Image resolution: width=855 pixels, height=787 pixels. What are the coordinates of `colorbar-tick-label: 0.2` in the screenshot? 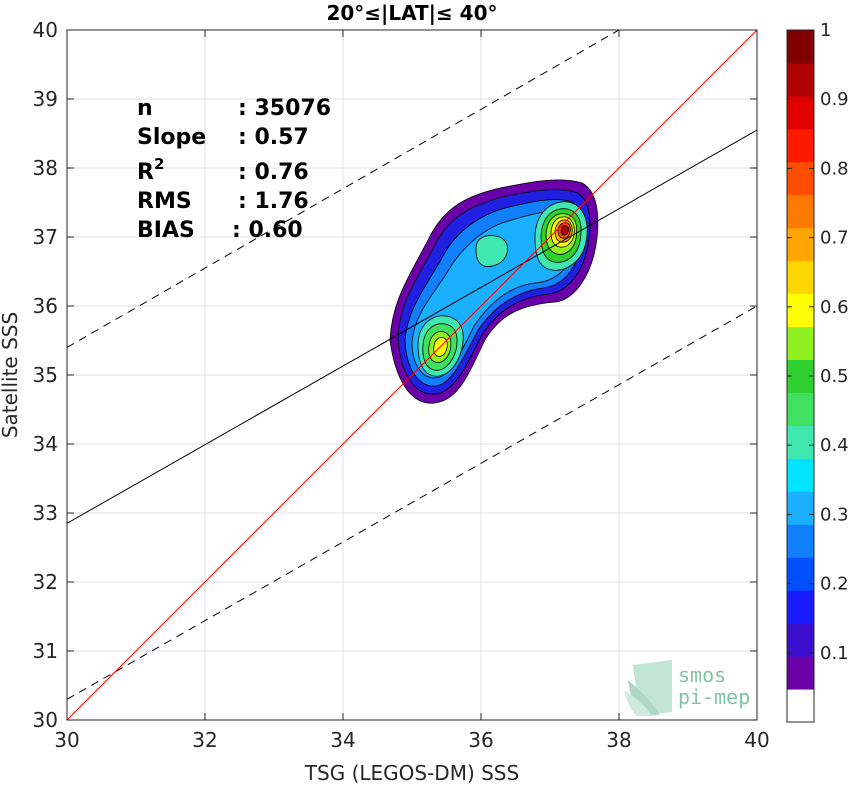 It's located at (834, 584).